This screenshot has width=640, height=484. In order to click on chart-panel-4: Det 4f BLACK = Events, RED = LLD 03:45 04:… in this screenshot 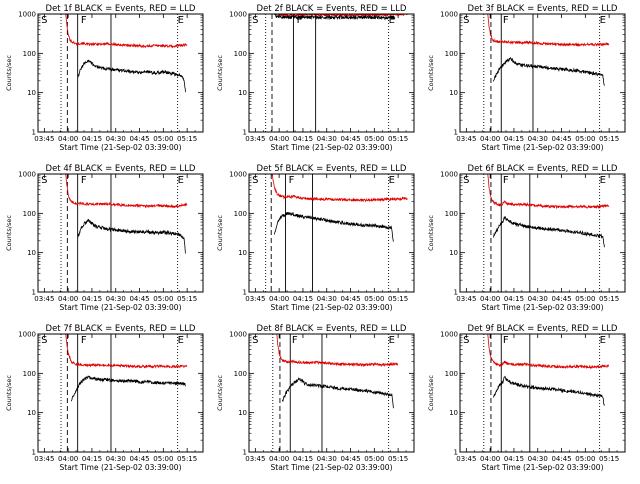, I will do `click(104, 238)`.